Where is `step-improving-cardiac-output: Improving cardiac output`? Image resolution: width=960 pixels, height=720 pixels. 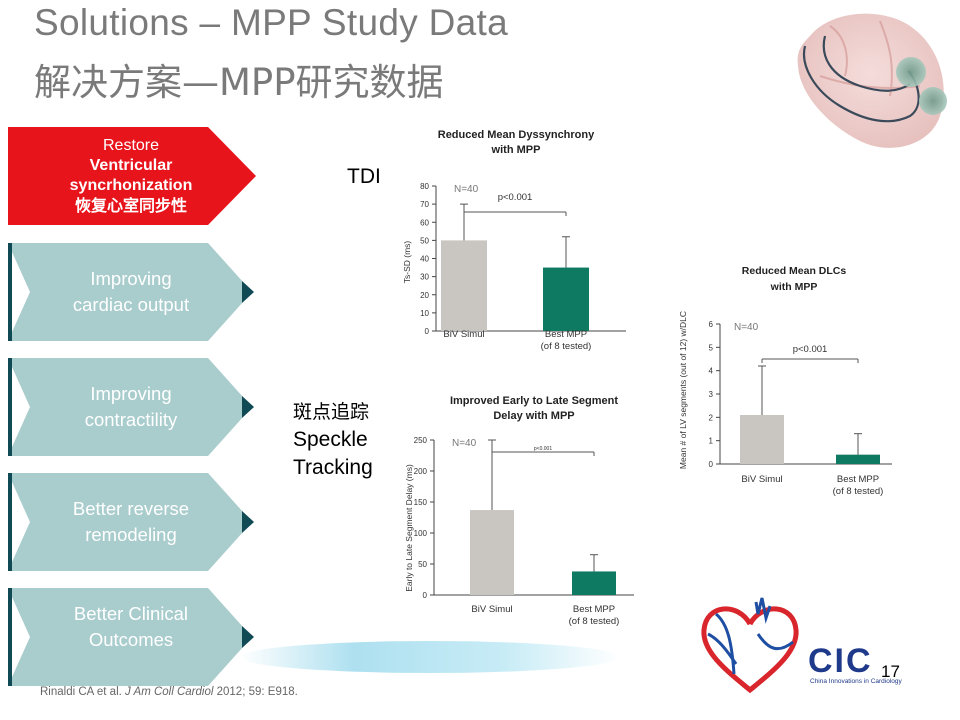
step-improving-cardiac-output: Improving cardiac output is located at coordinates (132, 292).